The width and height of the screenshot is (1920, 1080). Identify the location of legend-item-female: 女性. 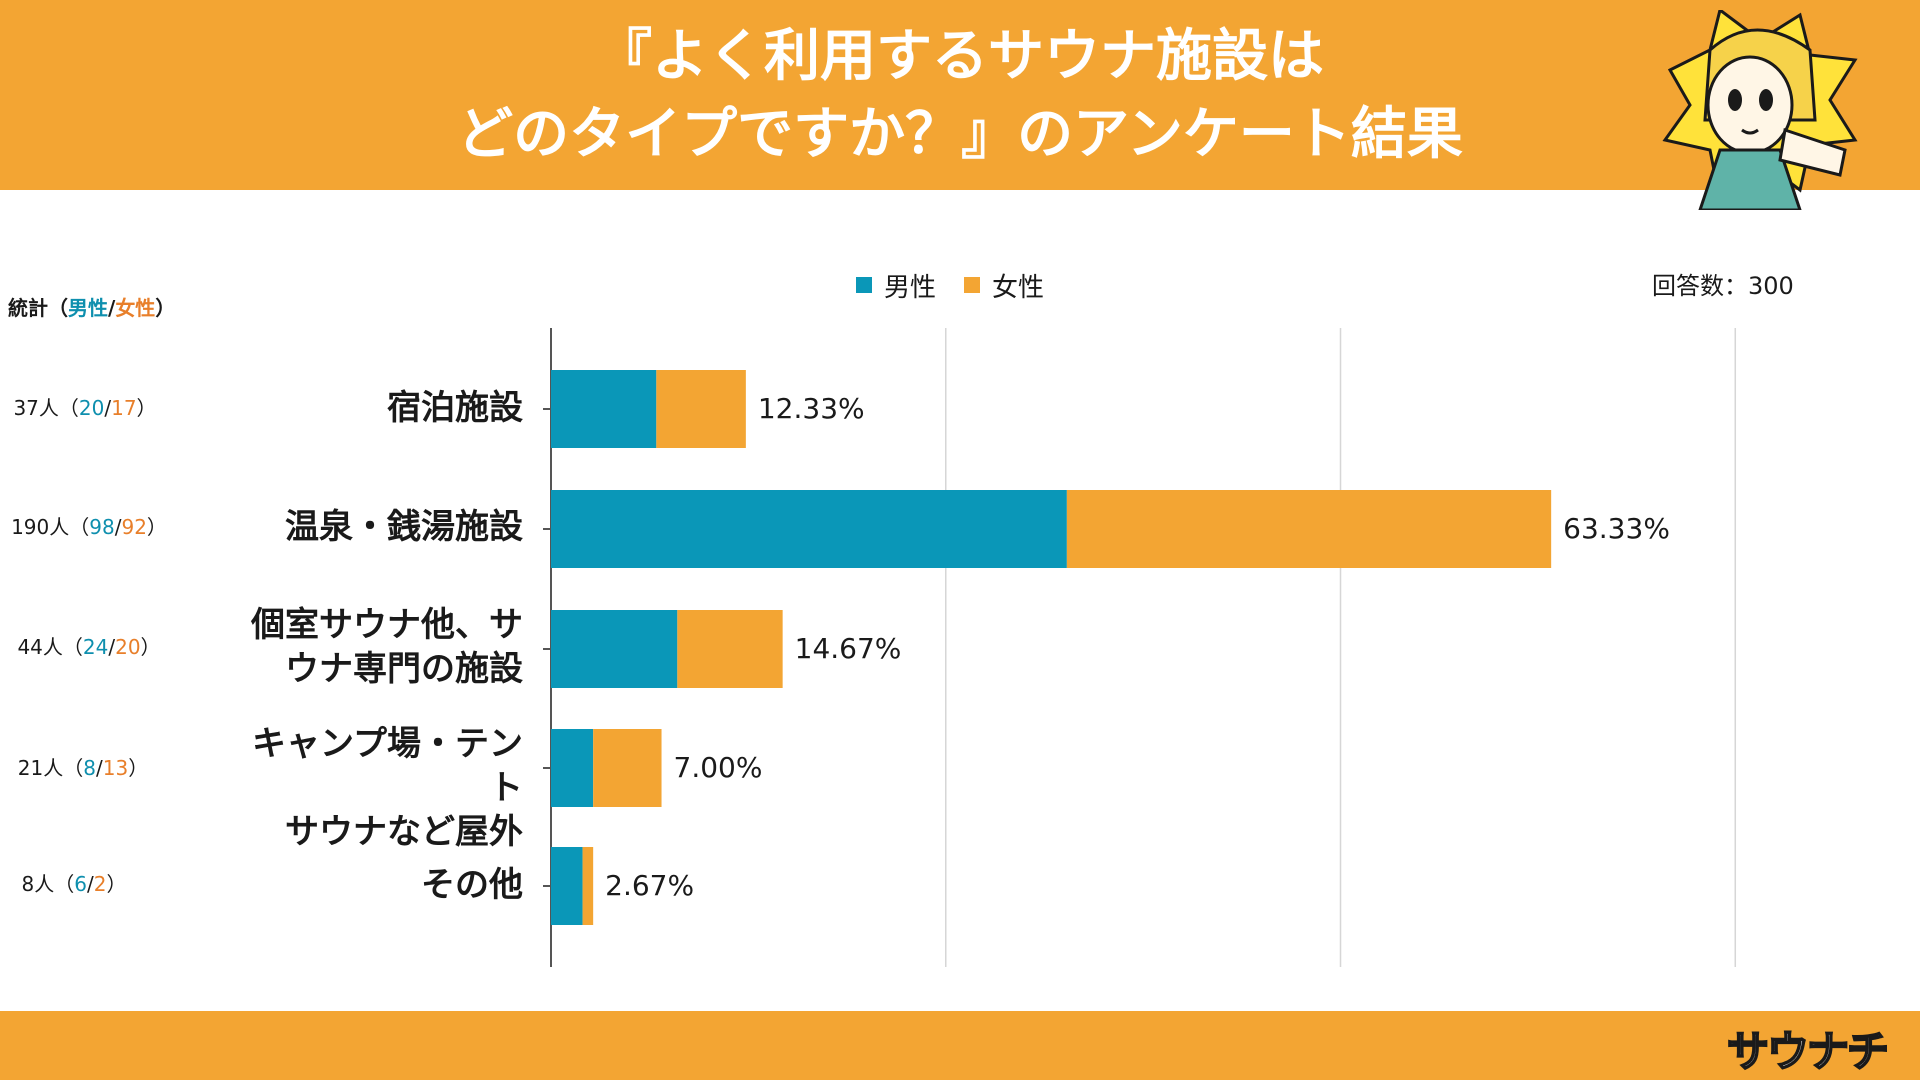
(1004, 285).